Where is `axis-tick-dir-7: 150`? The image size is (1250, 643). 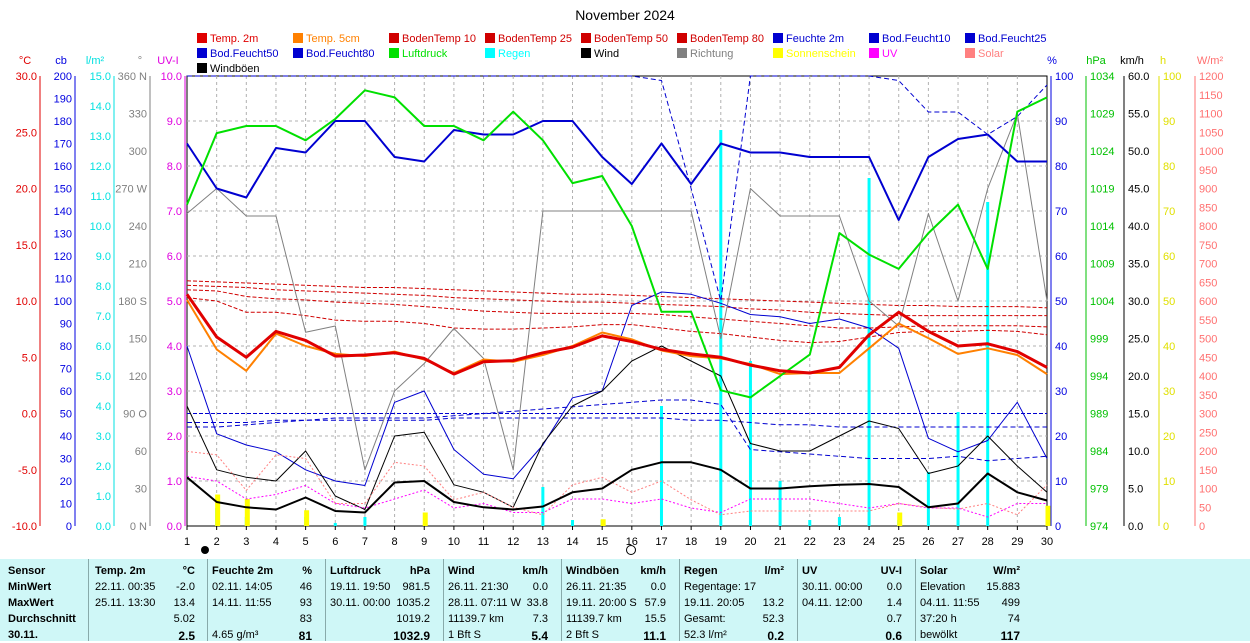
axis-tick-dir-7: 150 is located at coordinates (138, 340).